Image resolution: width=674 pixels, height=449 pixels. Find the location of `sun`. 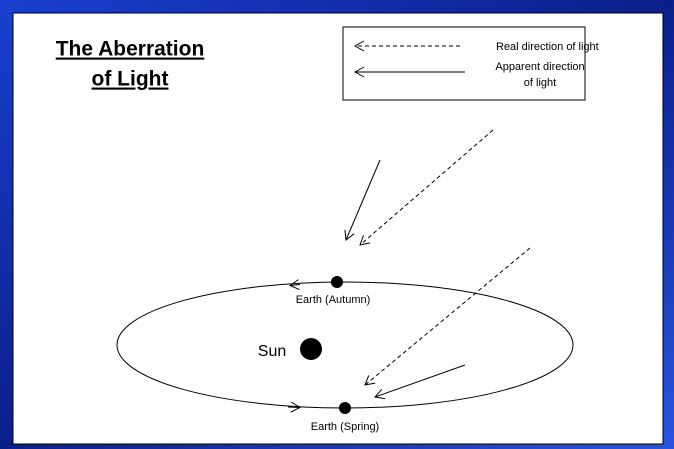

sun is located at coordinates (311, 349).